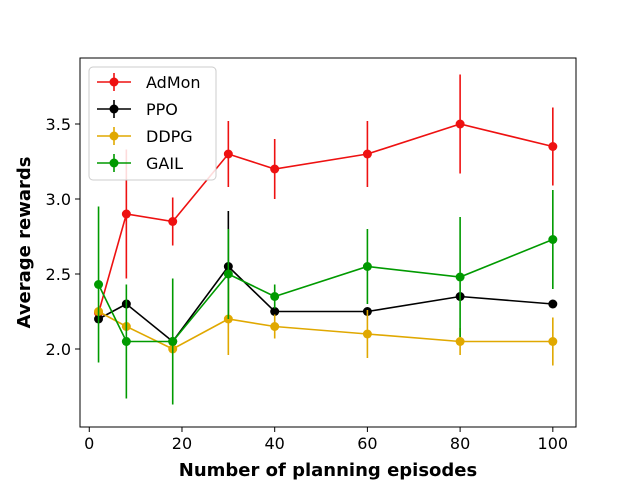 Image resolution: width=640 pixels, height=480 pixels. I want to click on x-tick-label: 60, so click(367, 443).